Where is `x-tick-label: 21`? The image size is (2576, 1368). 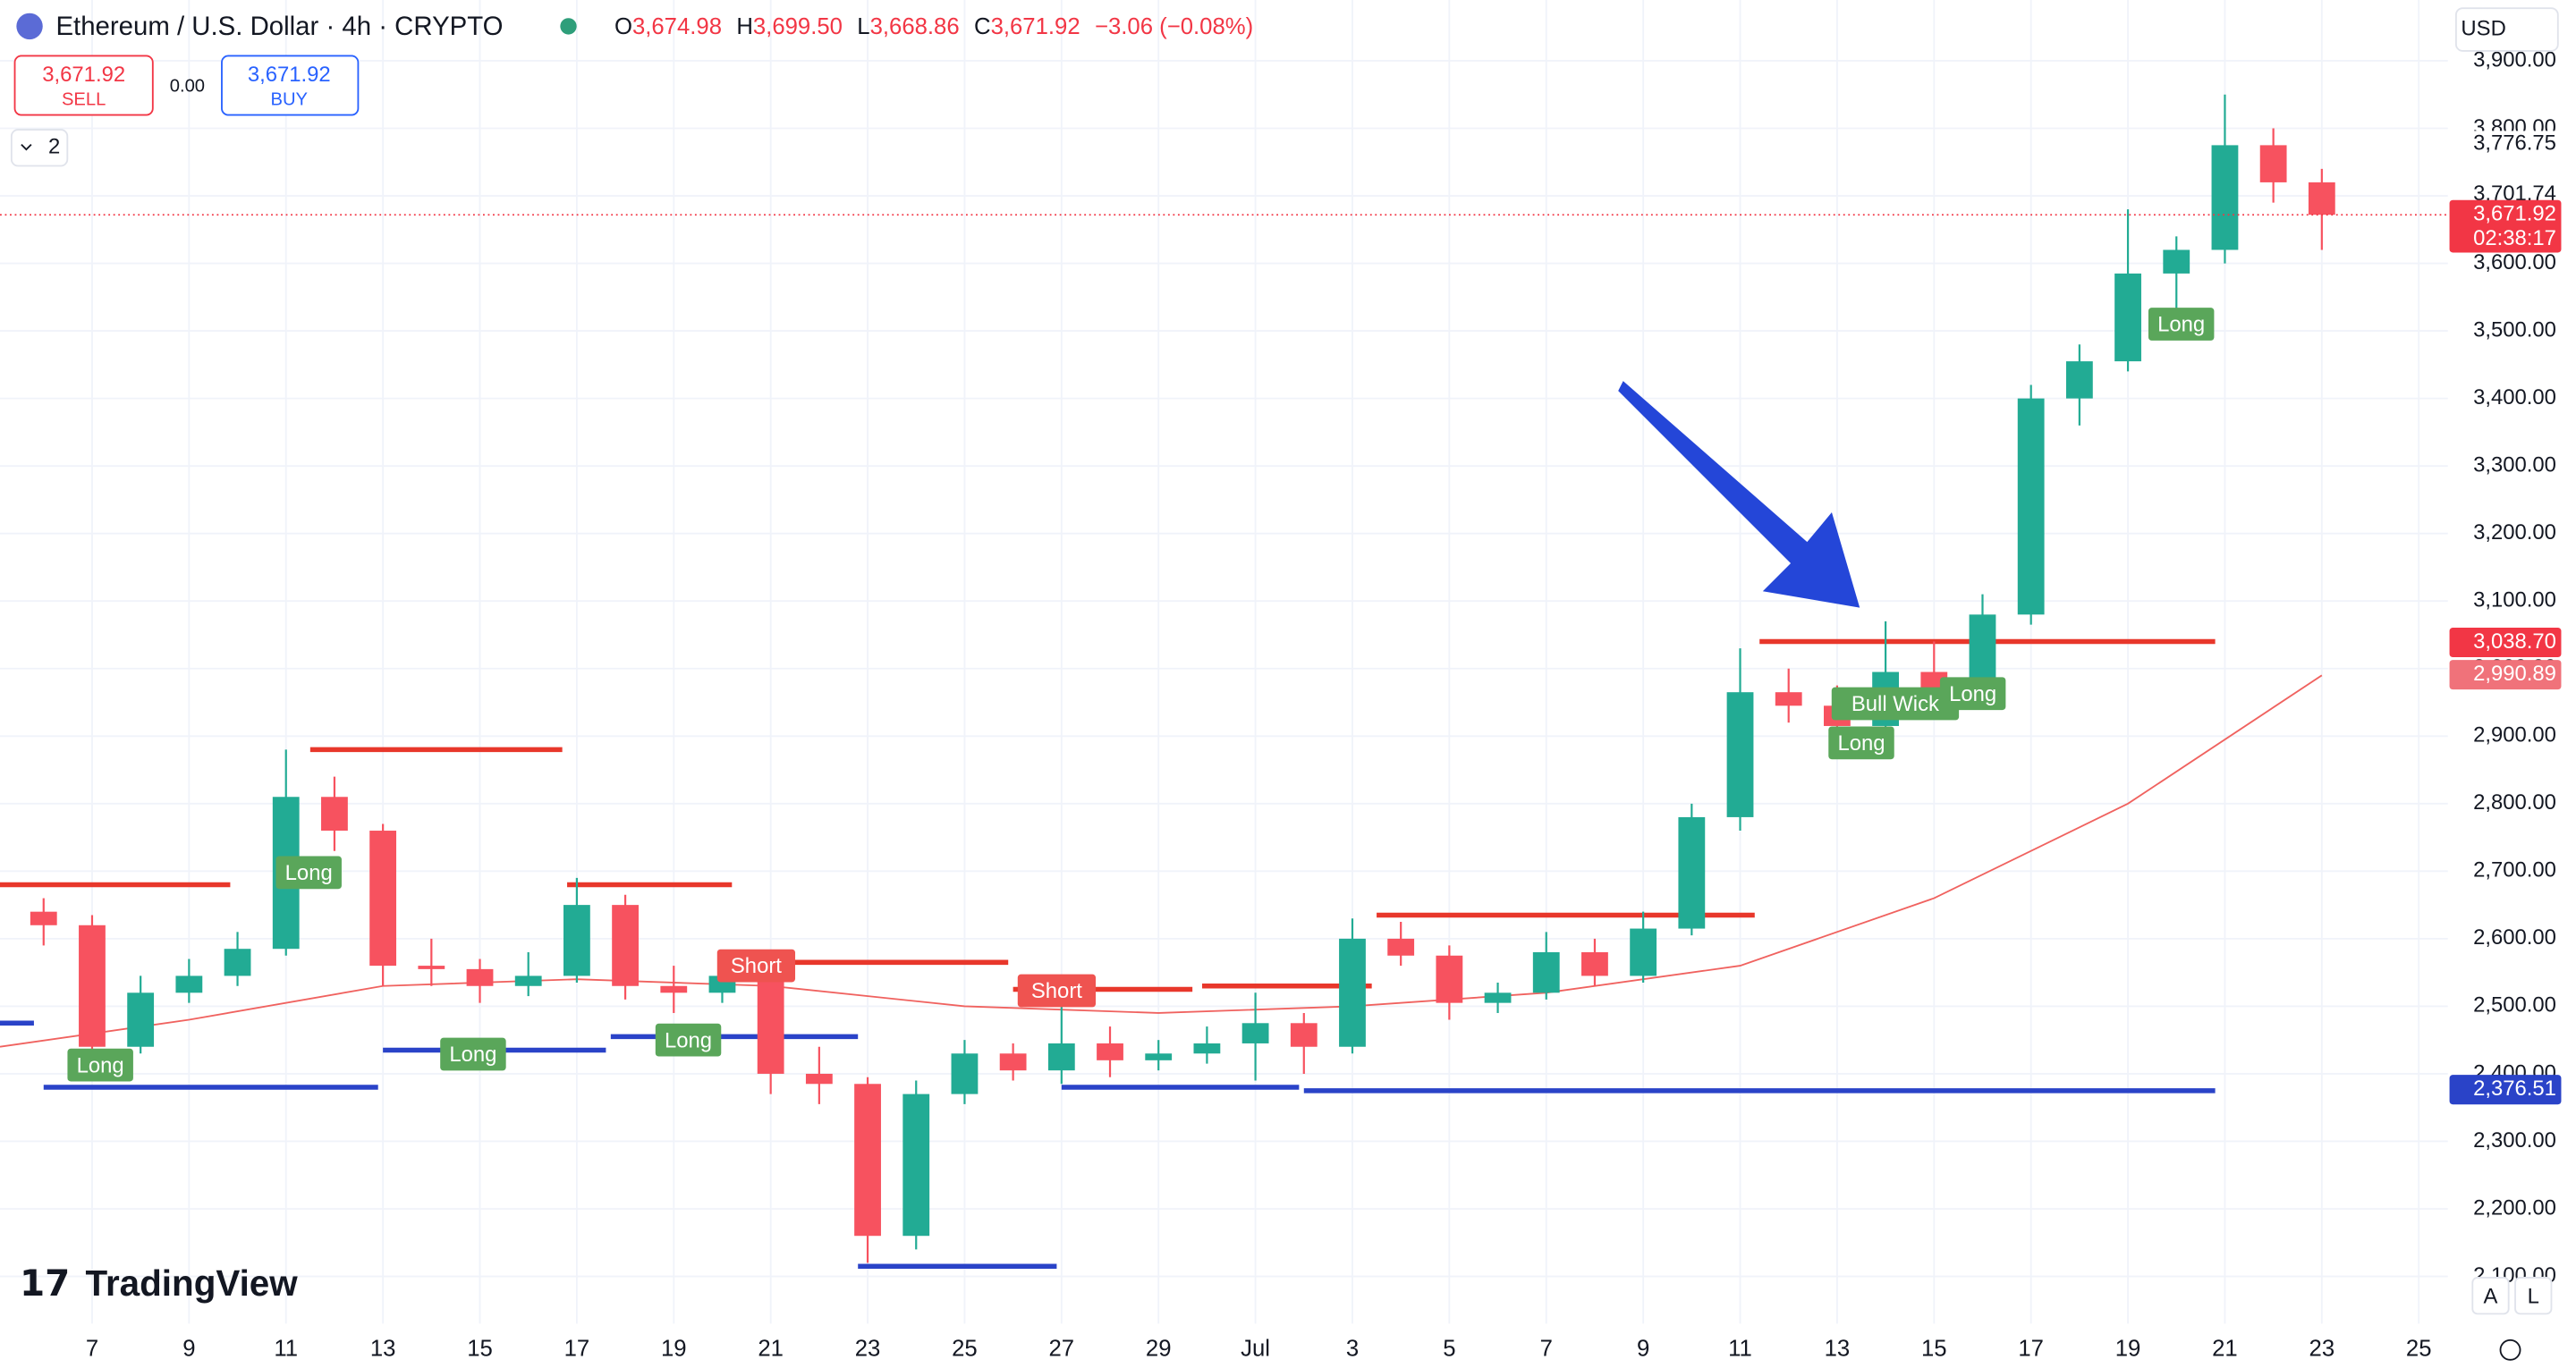
x-tick-label: 21 is located at coordinates (2225, 1349).